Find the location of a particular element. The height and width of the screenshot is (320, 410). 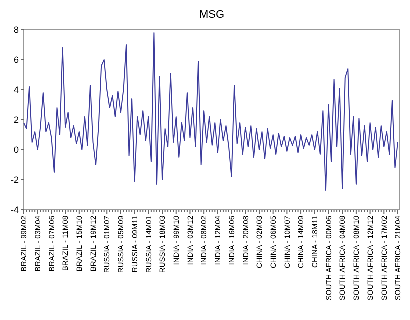

chart-title: MSG is located at coordinates (212, 15).